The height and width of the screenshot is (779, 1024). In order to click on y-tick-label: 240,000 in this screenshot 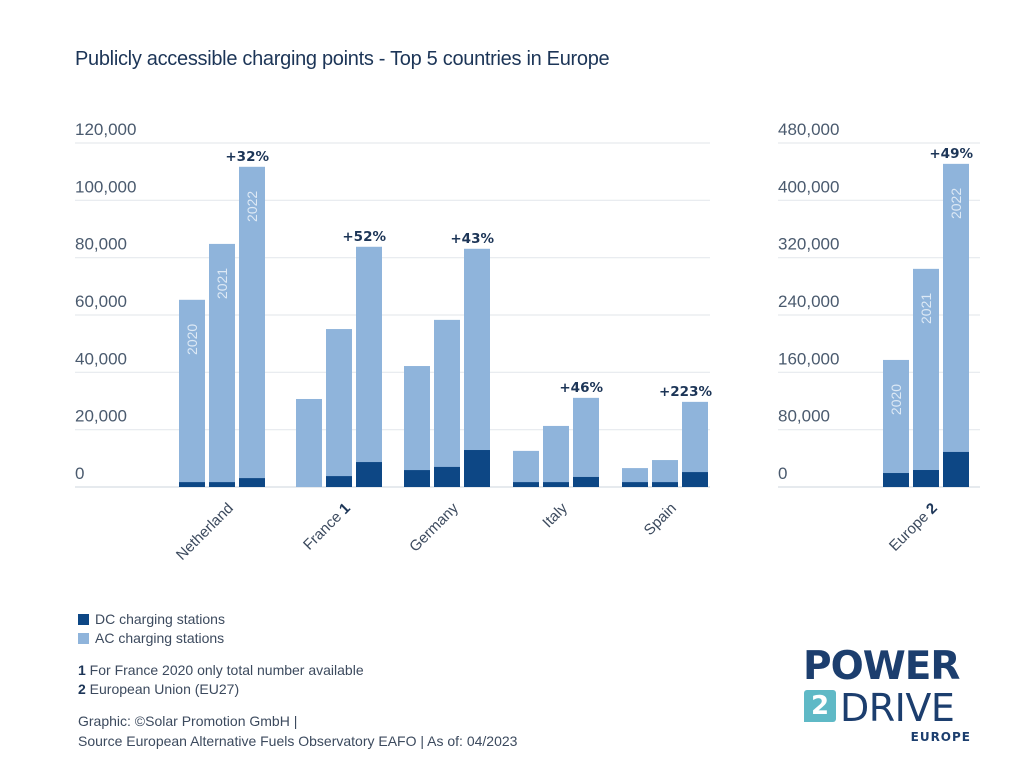, I will do `click(808, 301)`.